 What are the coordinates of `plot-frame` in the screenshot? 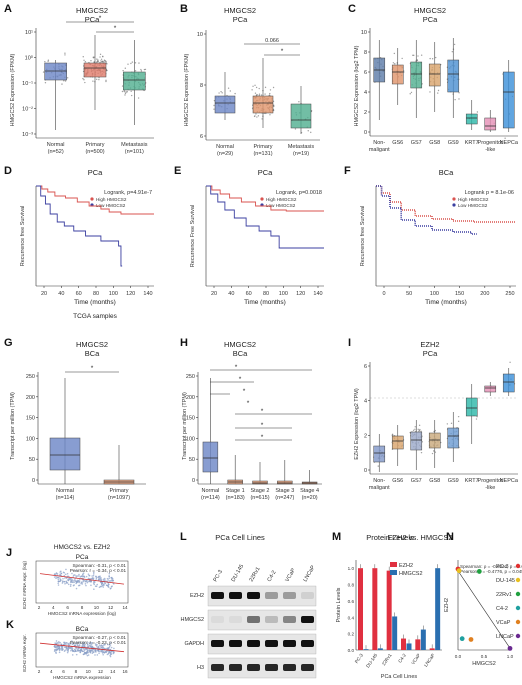 It's located at (82, 582).